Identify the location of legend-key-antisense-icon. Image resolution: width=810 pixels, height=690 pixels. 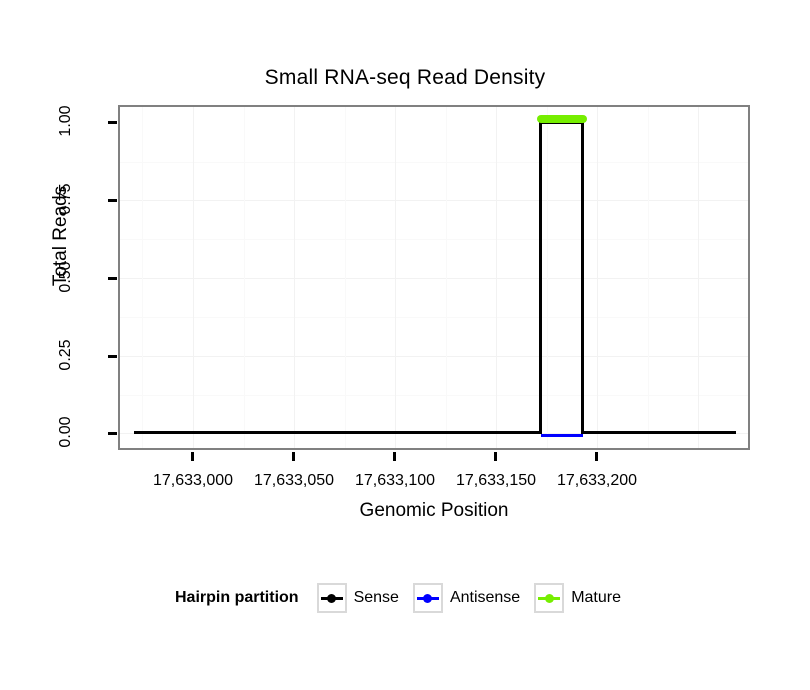
(427, 598).